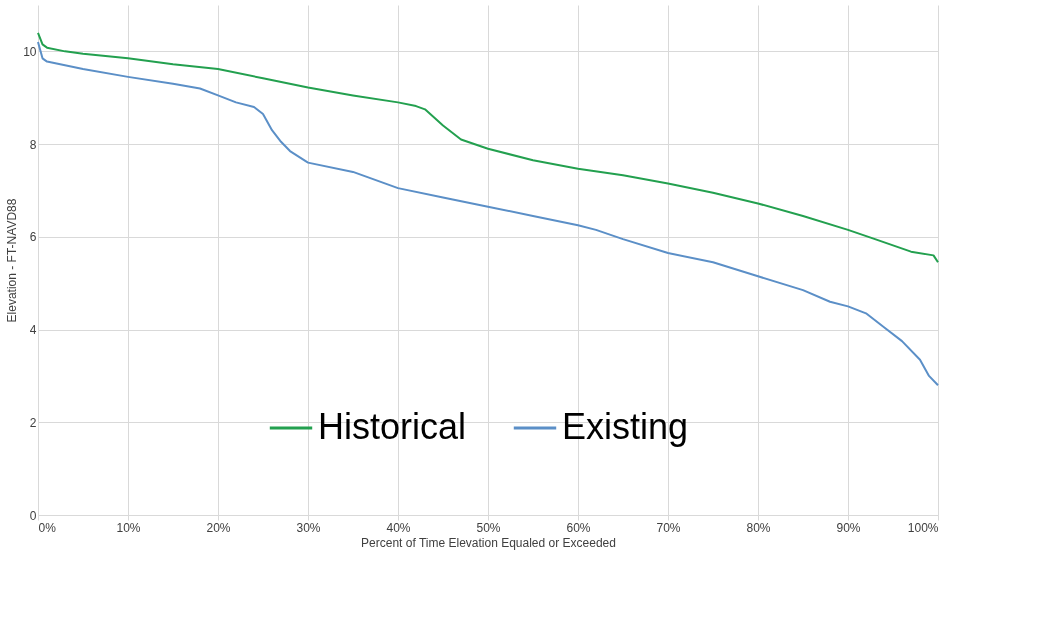  Describe the element at coordinates (33, 515) in the screenshot. I see `y-tick-label: 0` at that location.